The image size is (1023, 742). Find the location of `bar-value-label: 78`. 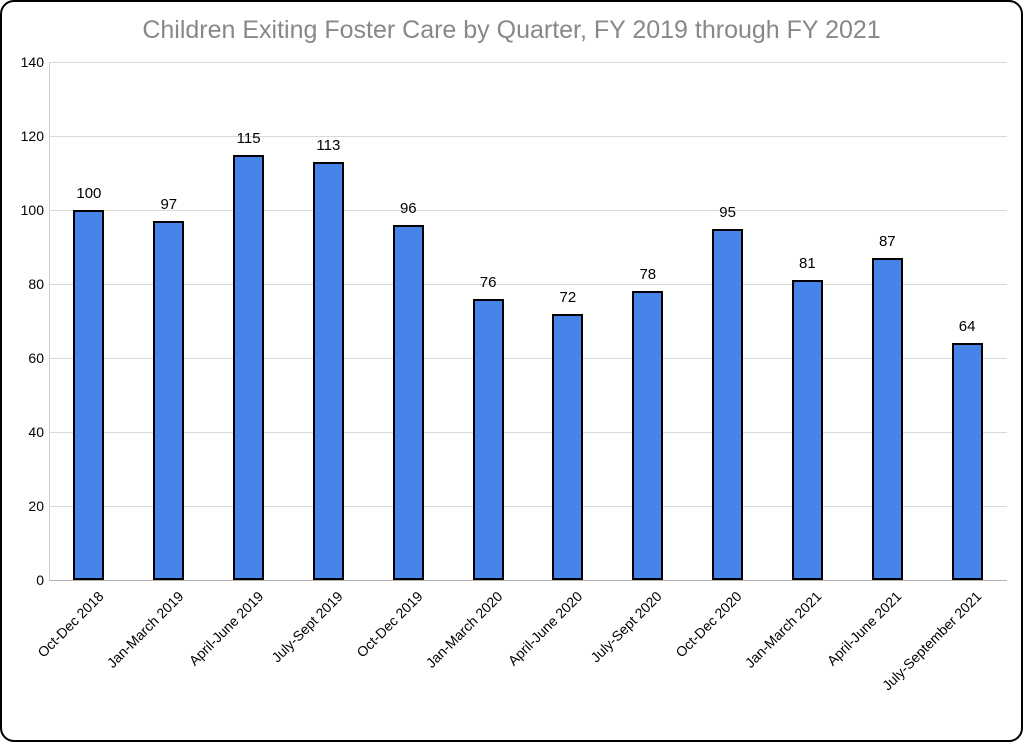

bar-value-label: 78 is located at coordinates (648, 275).